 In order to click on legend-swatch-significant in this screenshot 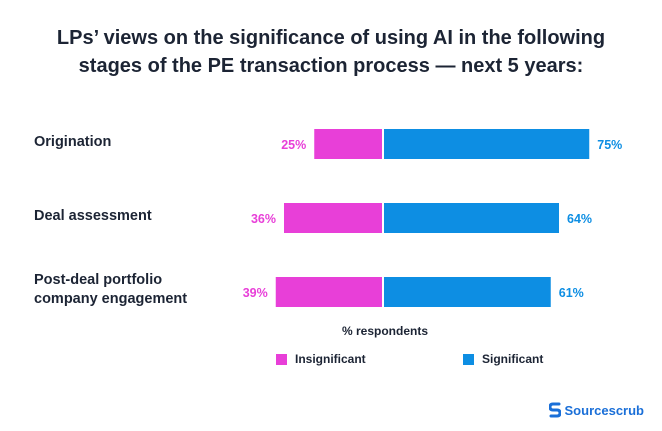, I will do `click(468, 359)`.